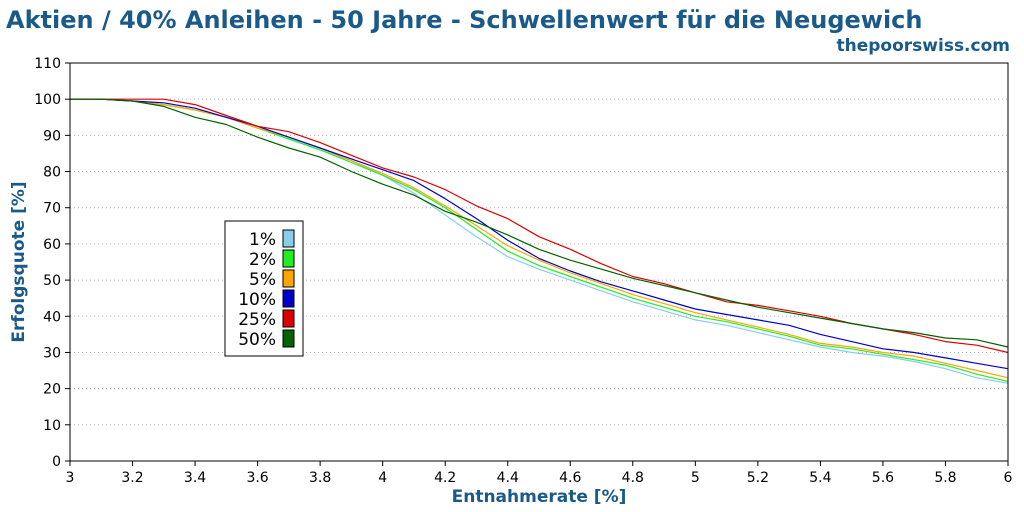  What do you see at coordinates (52, 173) in the screenshot?
I see `y-tick-label: 80` at bounding box center [52, 173].